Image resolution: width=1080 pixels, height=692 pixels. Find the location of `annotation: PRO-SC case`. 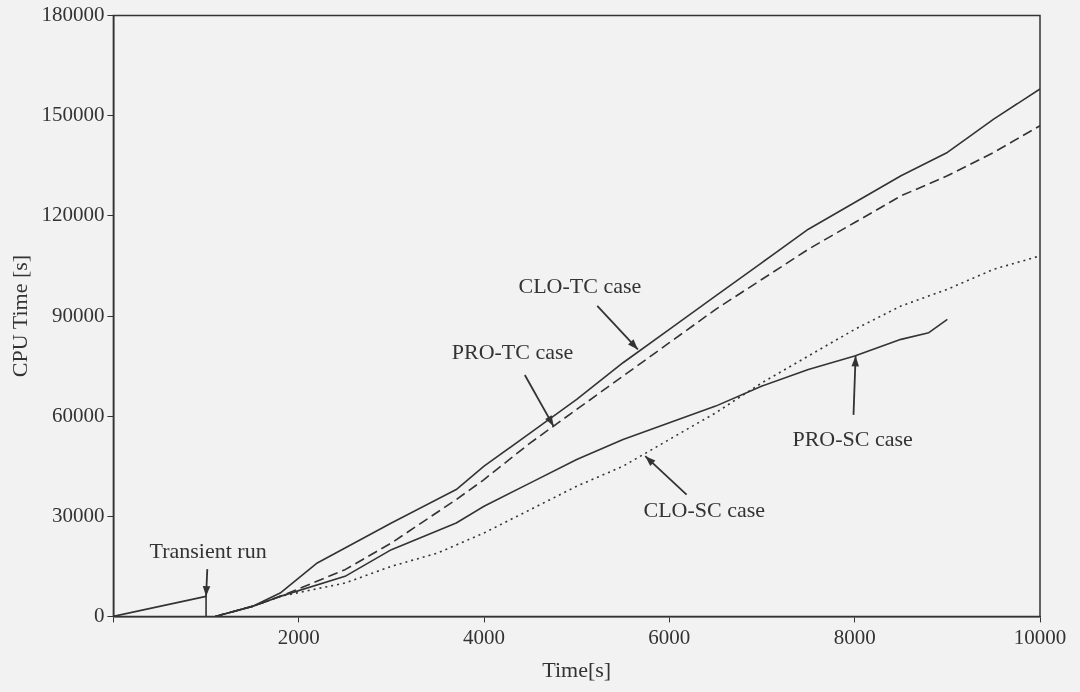

annotation: PRO-SC case is located at coordinates (852, 438).